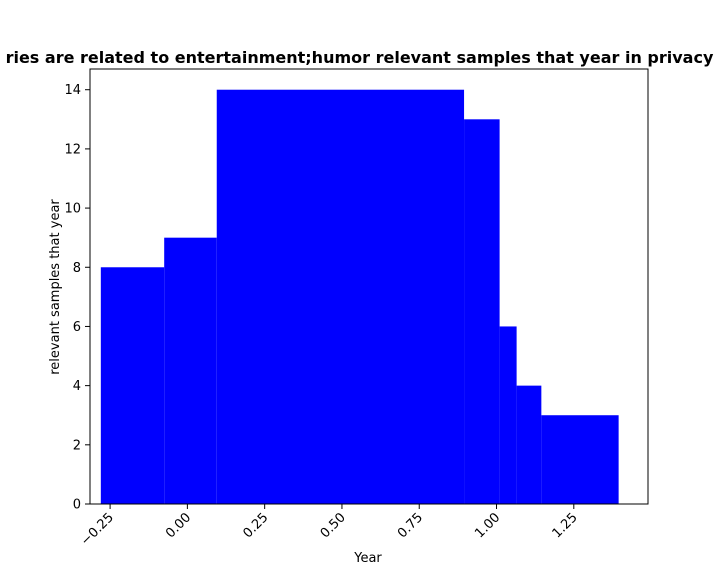  What do you see at coordinates (97, 529) in the screenshot?
I see `x-tick-label-0: −0.25` at bounding box center [97, 529].